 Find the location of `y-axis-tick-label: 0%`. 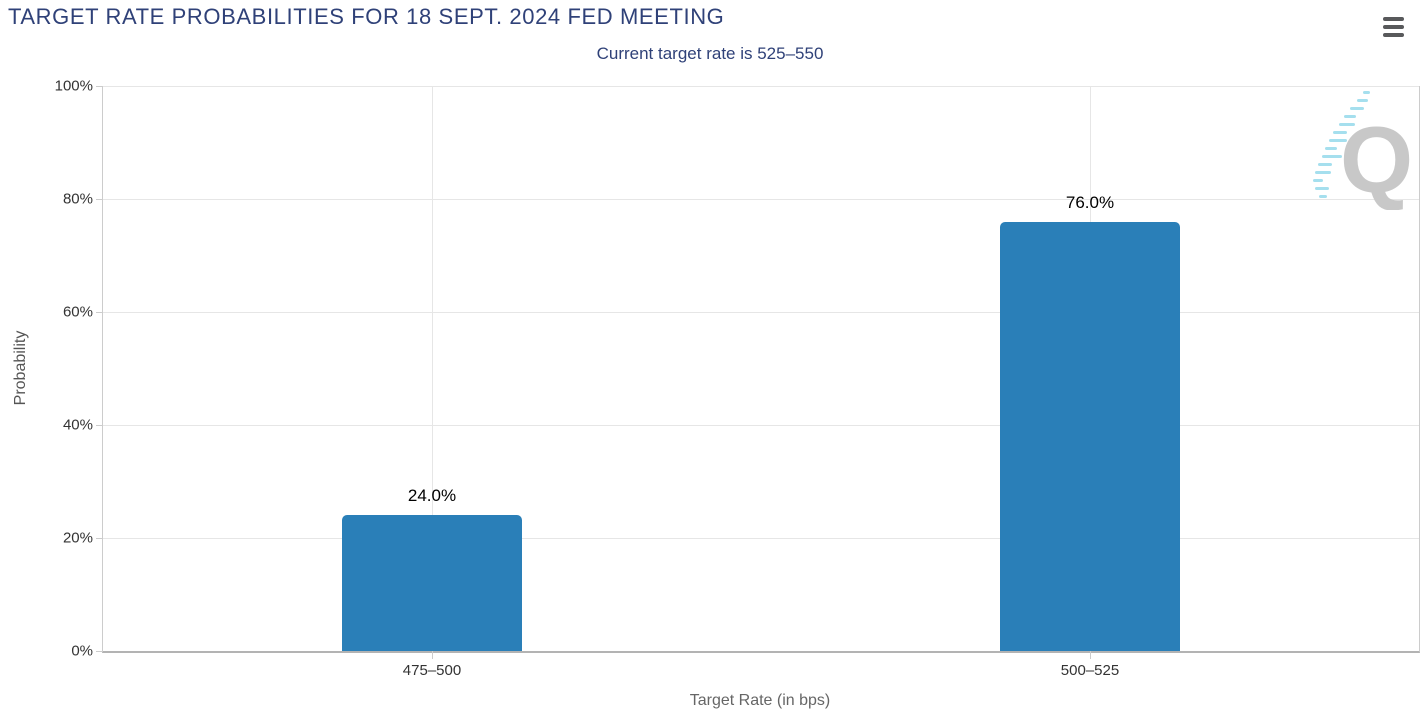

y-axis-tick-label: 0% is located at coordinates (82, 651).